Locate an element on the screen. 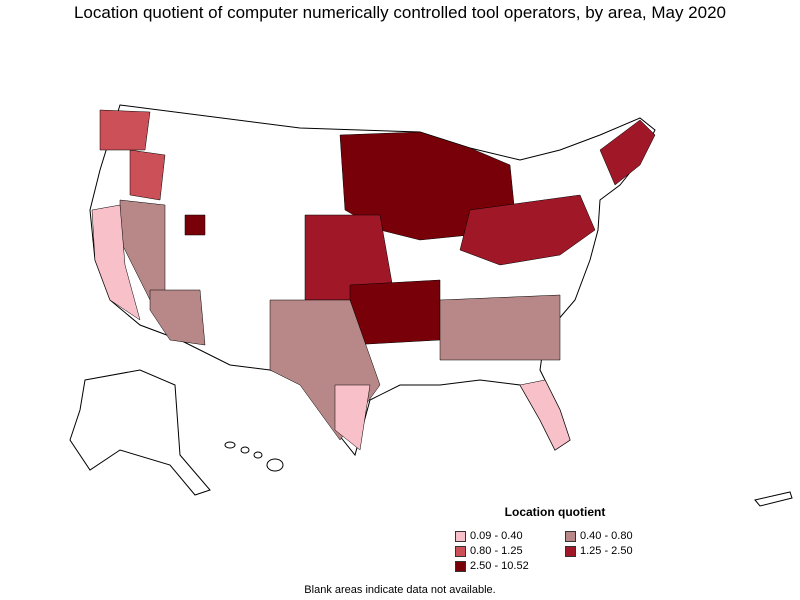  legend-label-1: 0.09 - 0.40 is located at coordinates (496, 536).